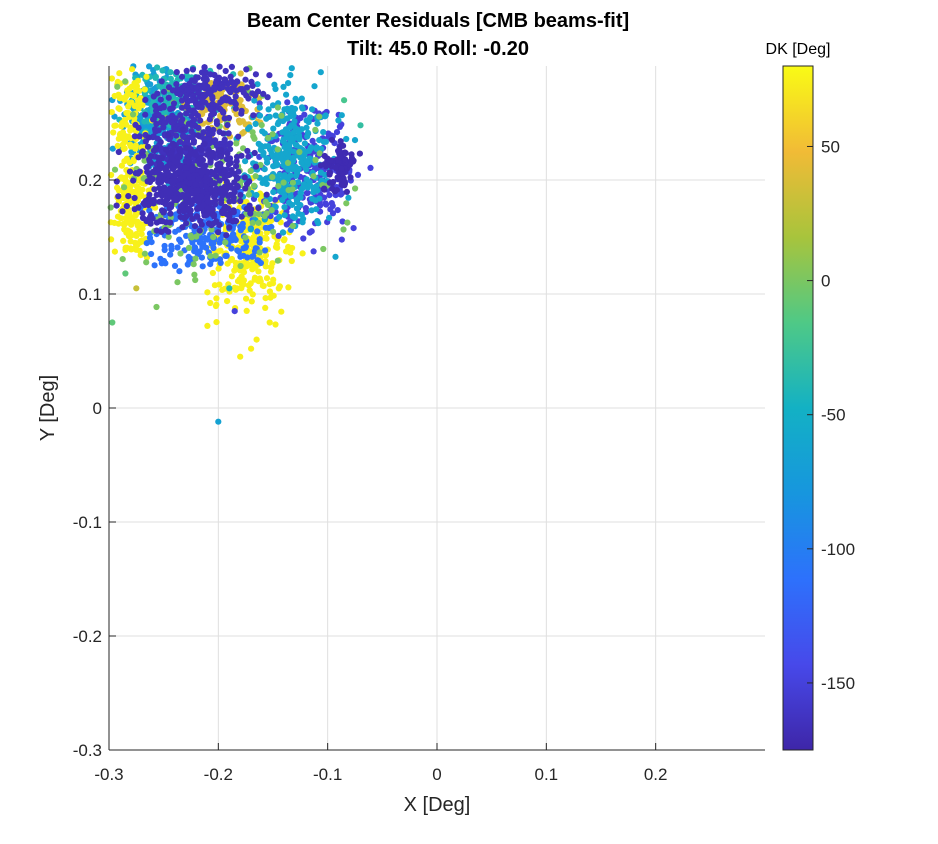 The image size is (938, 844). Describe the element at coordinates (97, 408) in the screenshot. I see `y-tick-label: 0` at that location.